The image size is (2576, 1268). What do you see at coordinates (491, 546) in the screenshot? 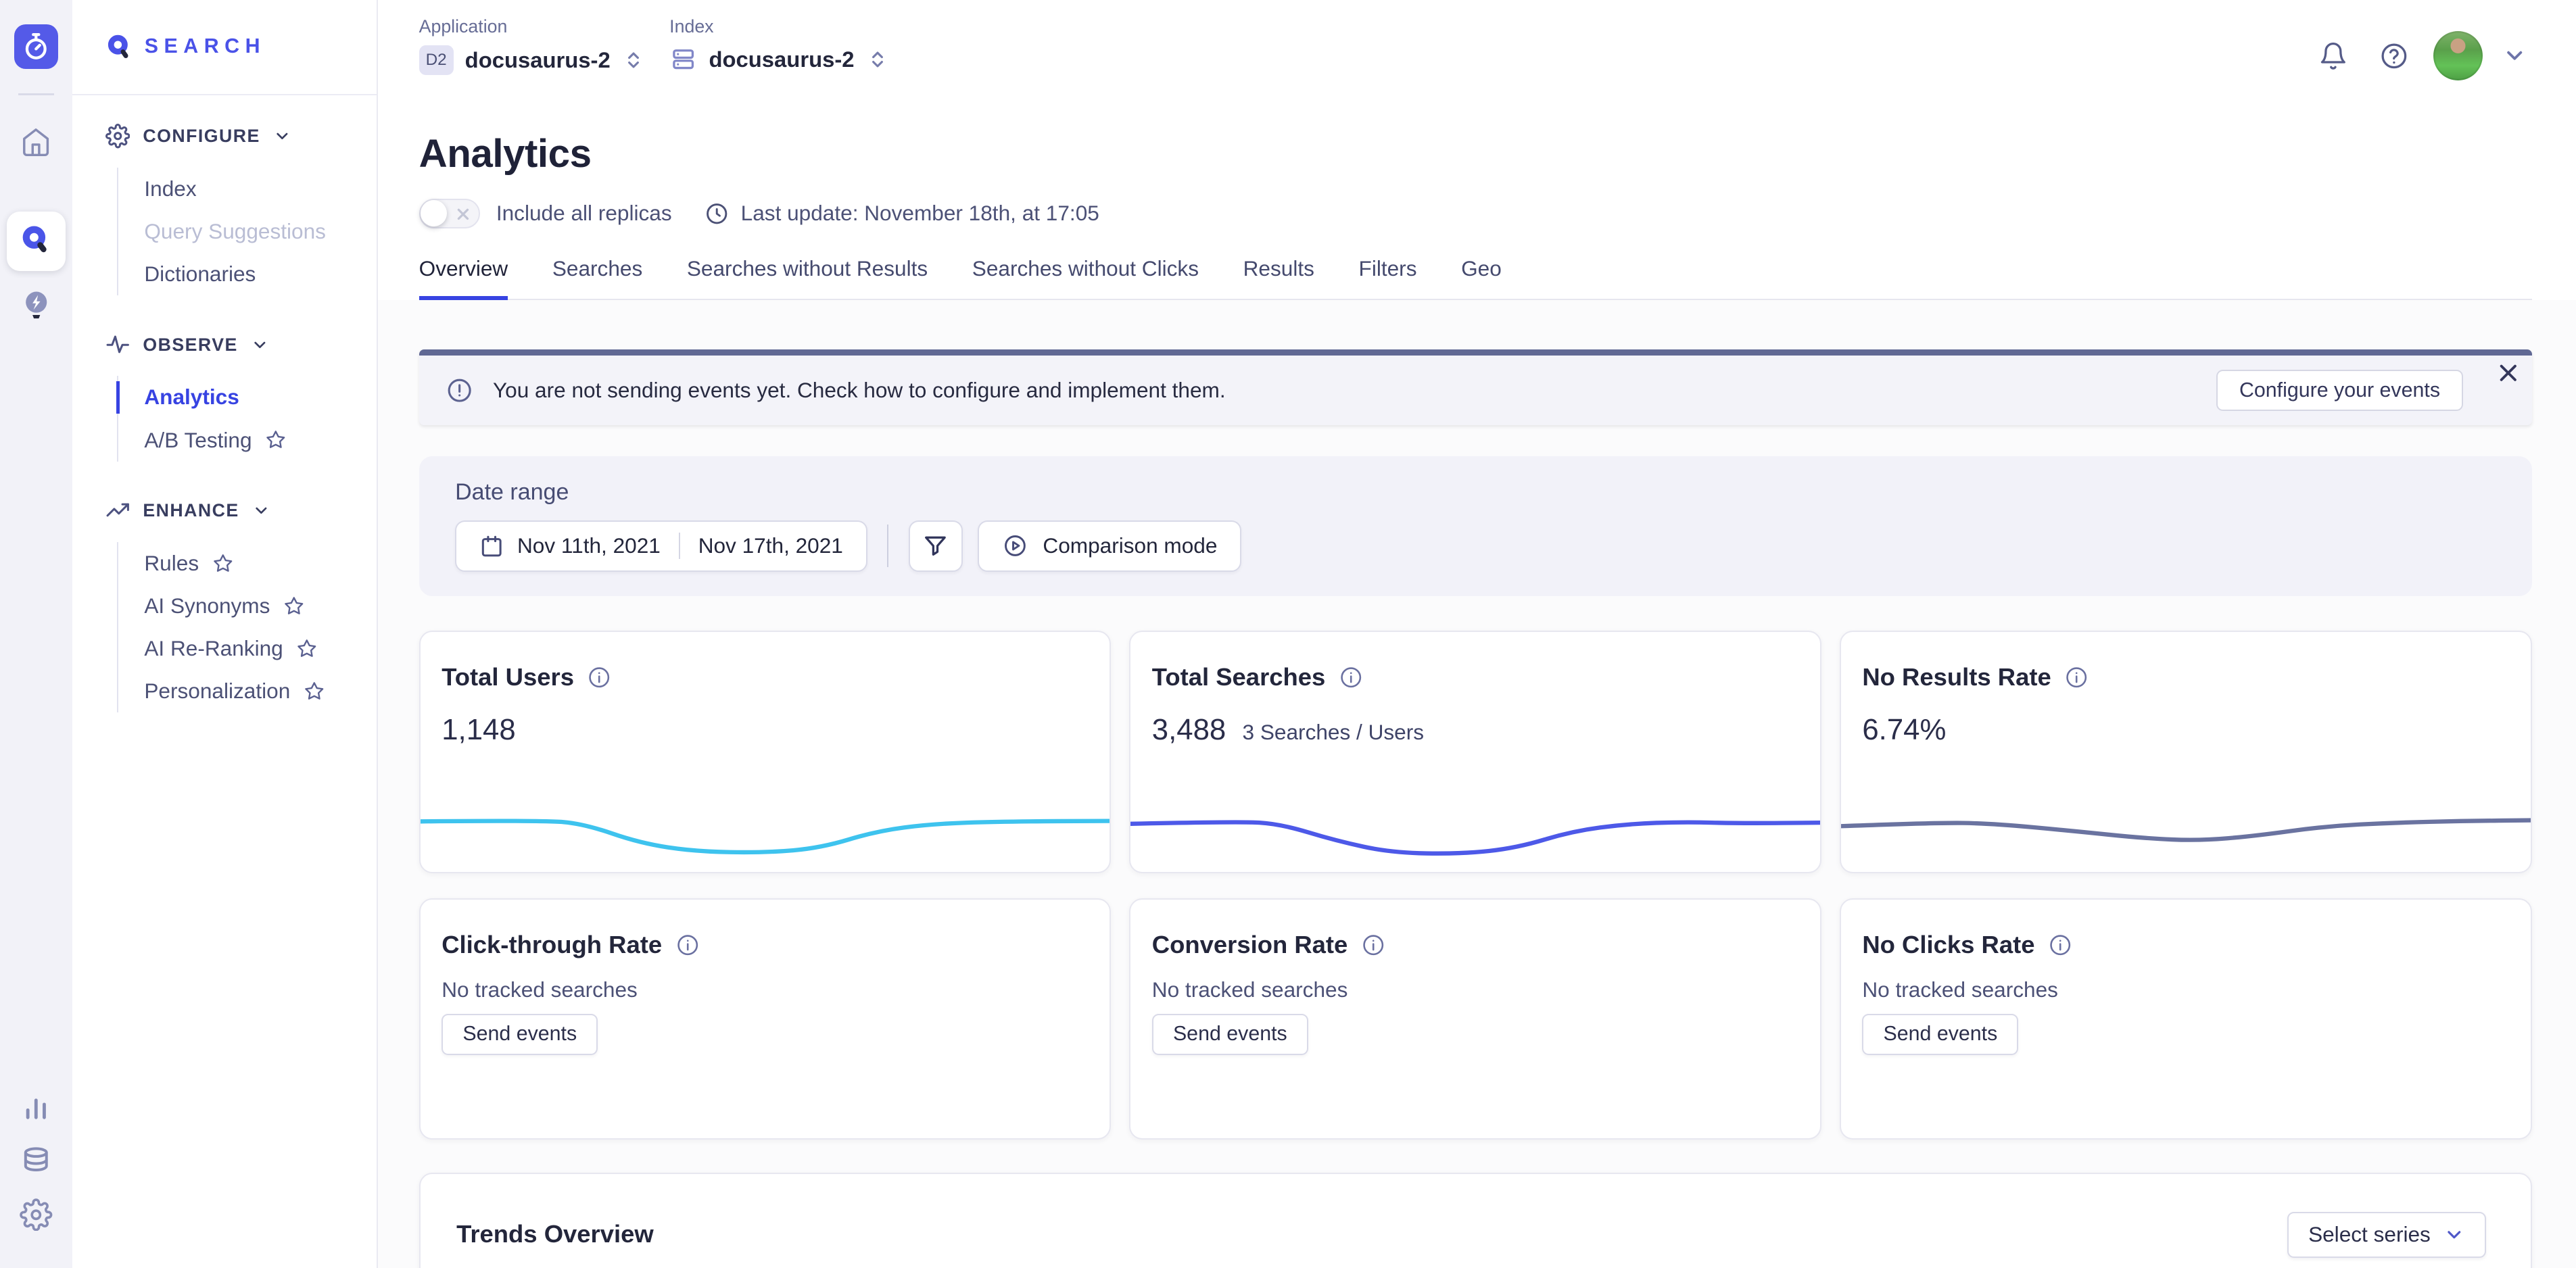
I see `calendar-icon` at bounding box center [491, 546].